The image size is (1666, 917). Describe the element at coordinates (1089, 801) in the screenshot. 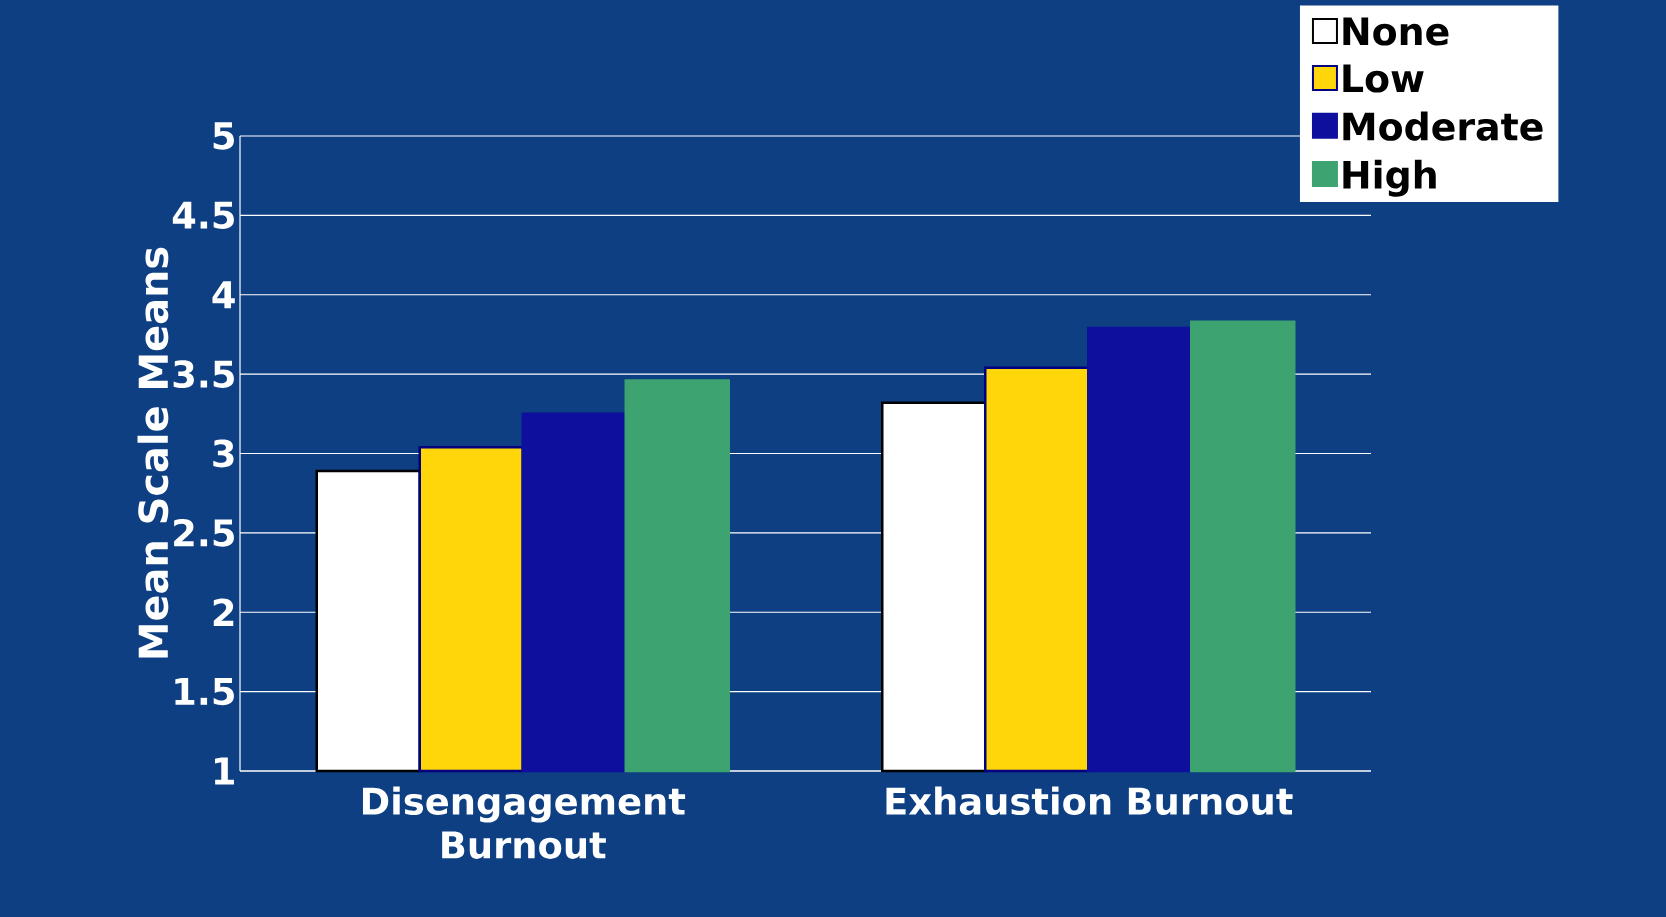

I see `x-tick-label: Exhaustion Burnout` at that location.